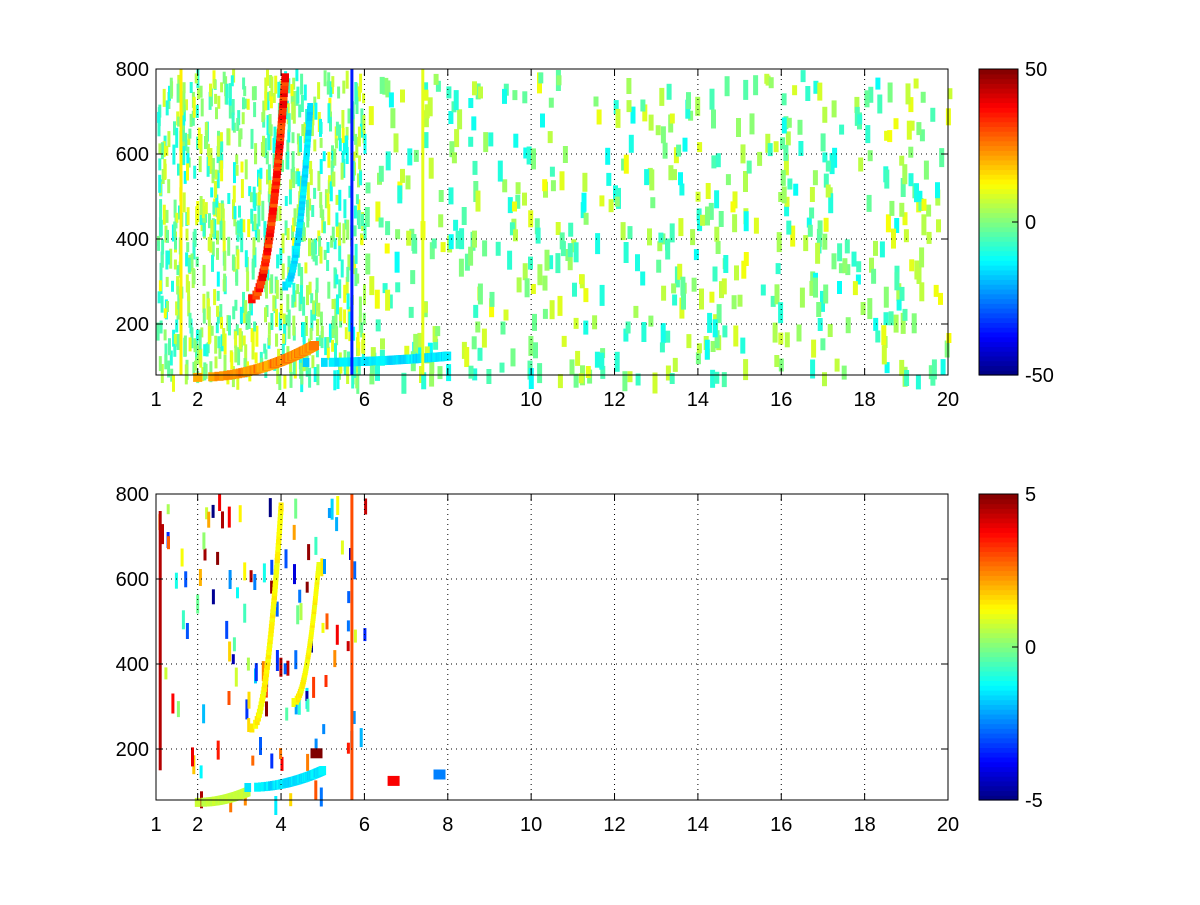 This screenshot has height=905, width=1200. What do you see at coordinates (1030, 223) in the screenshot?
I see `colorbar-tick-label: 0` at bounding box center [1030, 223].